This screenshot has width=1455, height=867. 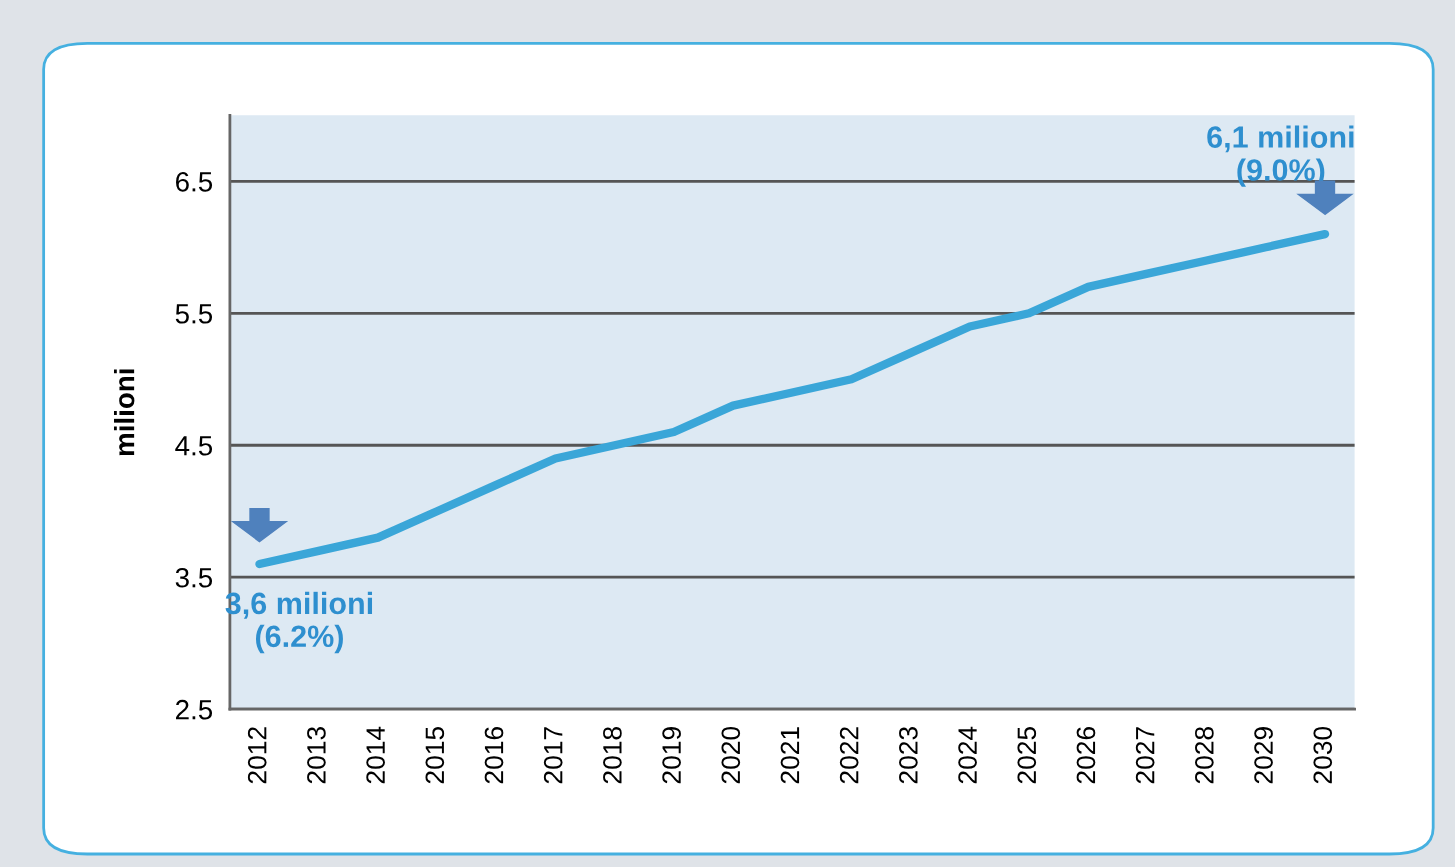 What do you see at coordinates (194, 577) in the screenshot?
I see `y-tick-label: 3.5` at bounding box center [194, 577].